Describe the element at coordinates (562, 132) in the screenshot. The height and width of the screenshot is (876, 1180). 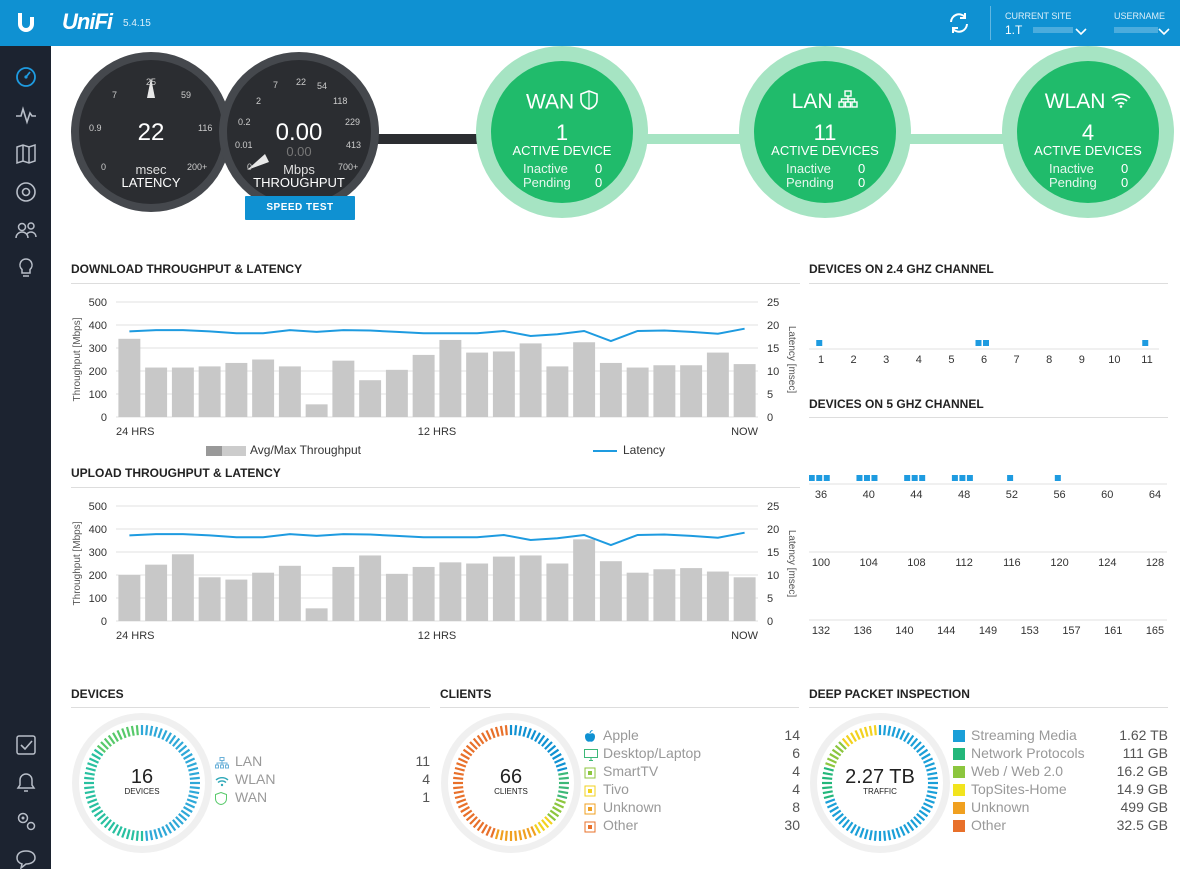
I see `wan-status: WAN 1 ACTIVE DEVICE Inactive 0 Pending 0` at that location.